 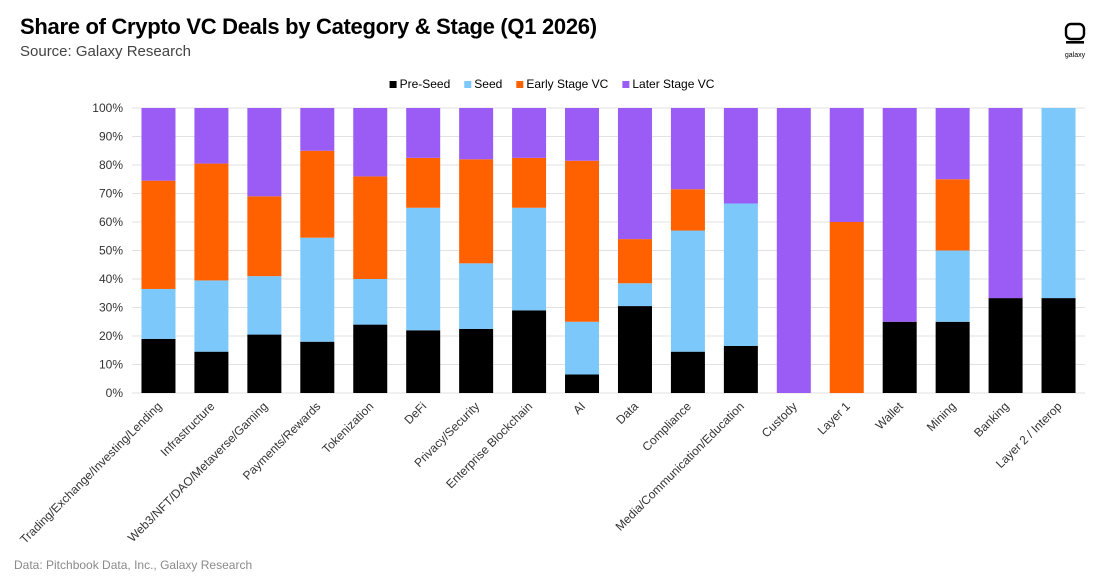 What do you see at coordinates (579, 408) in the screenshot?
I see `x-tick-label: AI` at bounding box center [579, 408].